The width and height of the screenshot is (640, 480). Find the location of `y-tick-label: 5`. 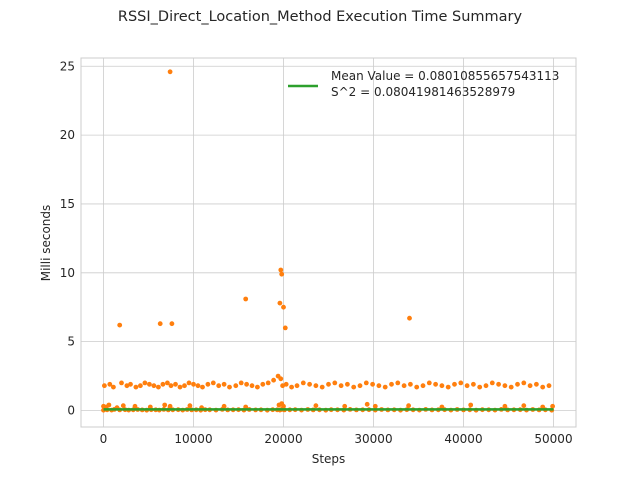

y-tick-label: 5 is located at coordinates (71, 342).